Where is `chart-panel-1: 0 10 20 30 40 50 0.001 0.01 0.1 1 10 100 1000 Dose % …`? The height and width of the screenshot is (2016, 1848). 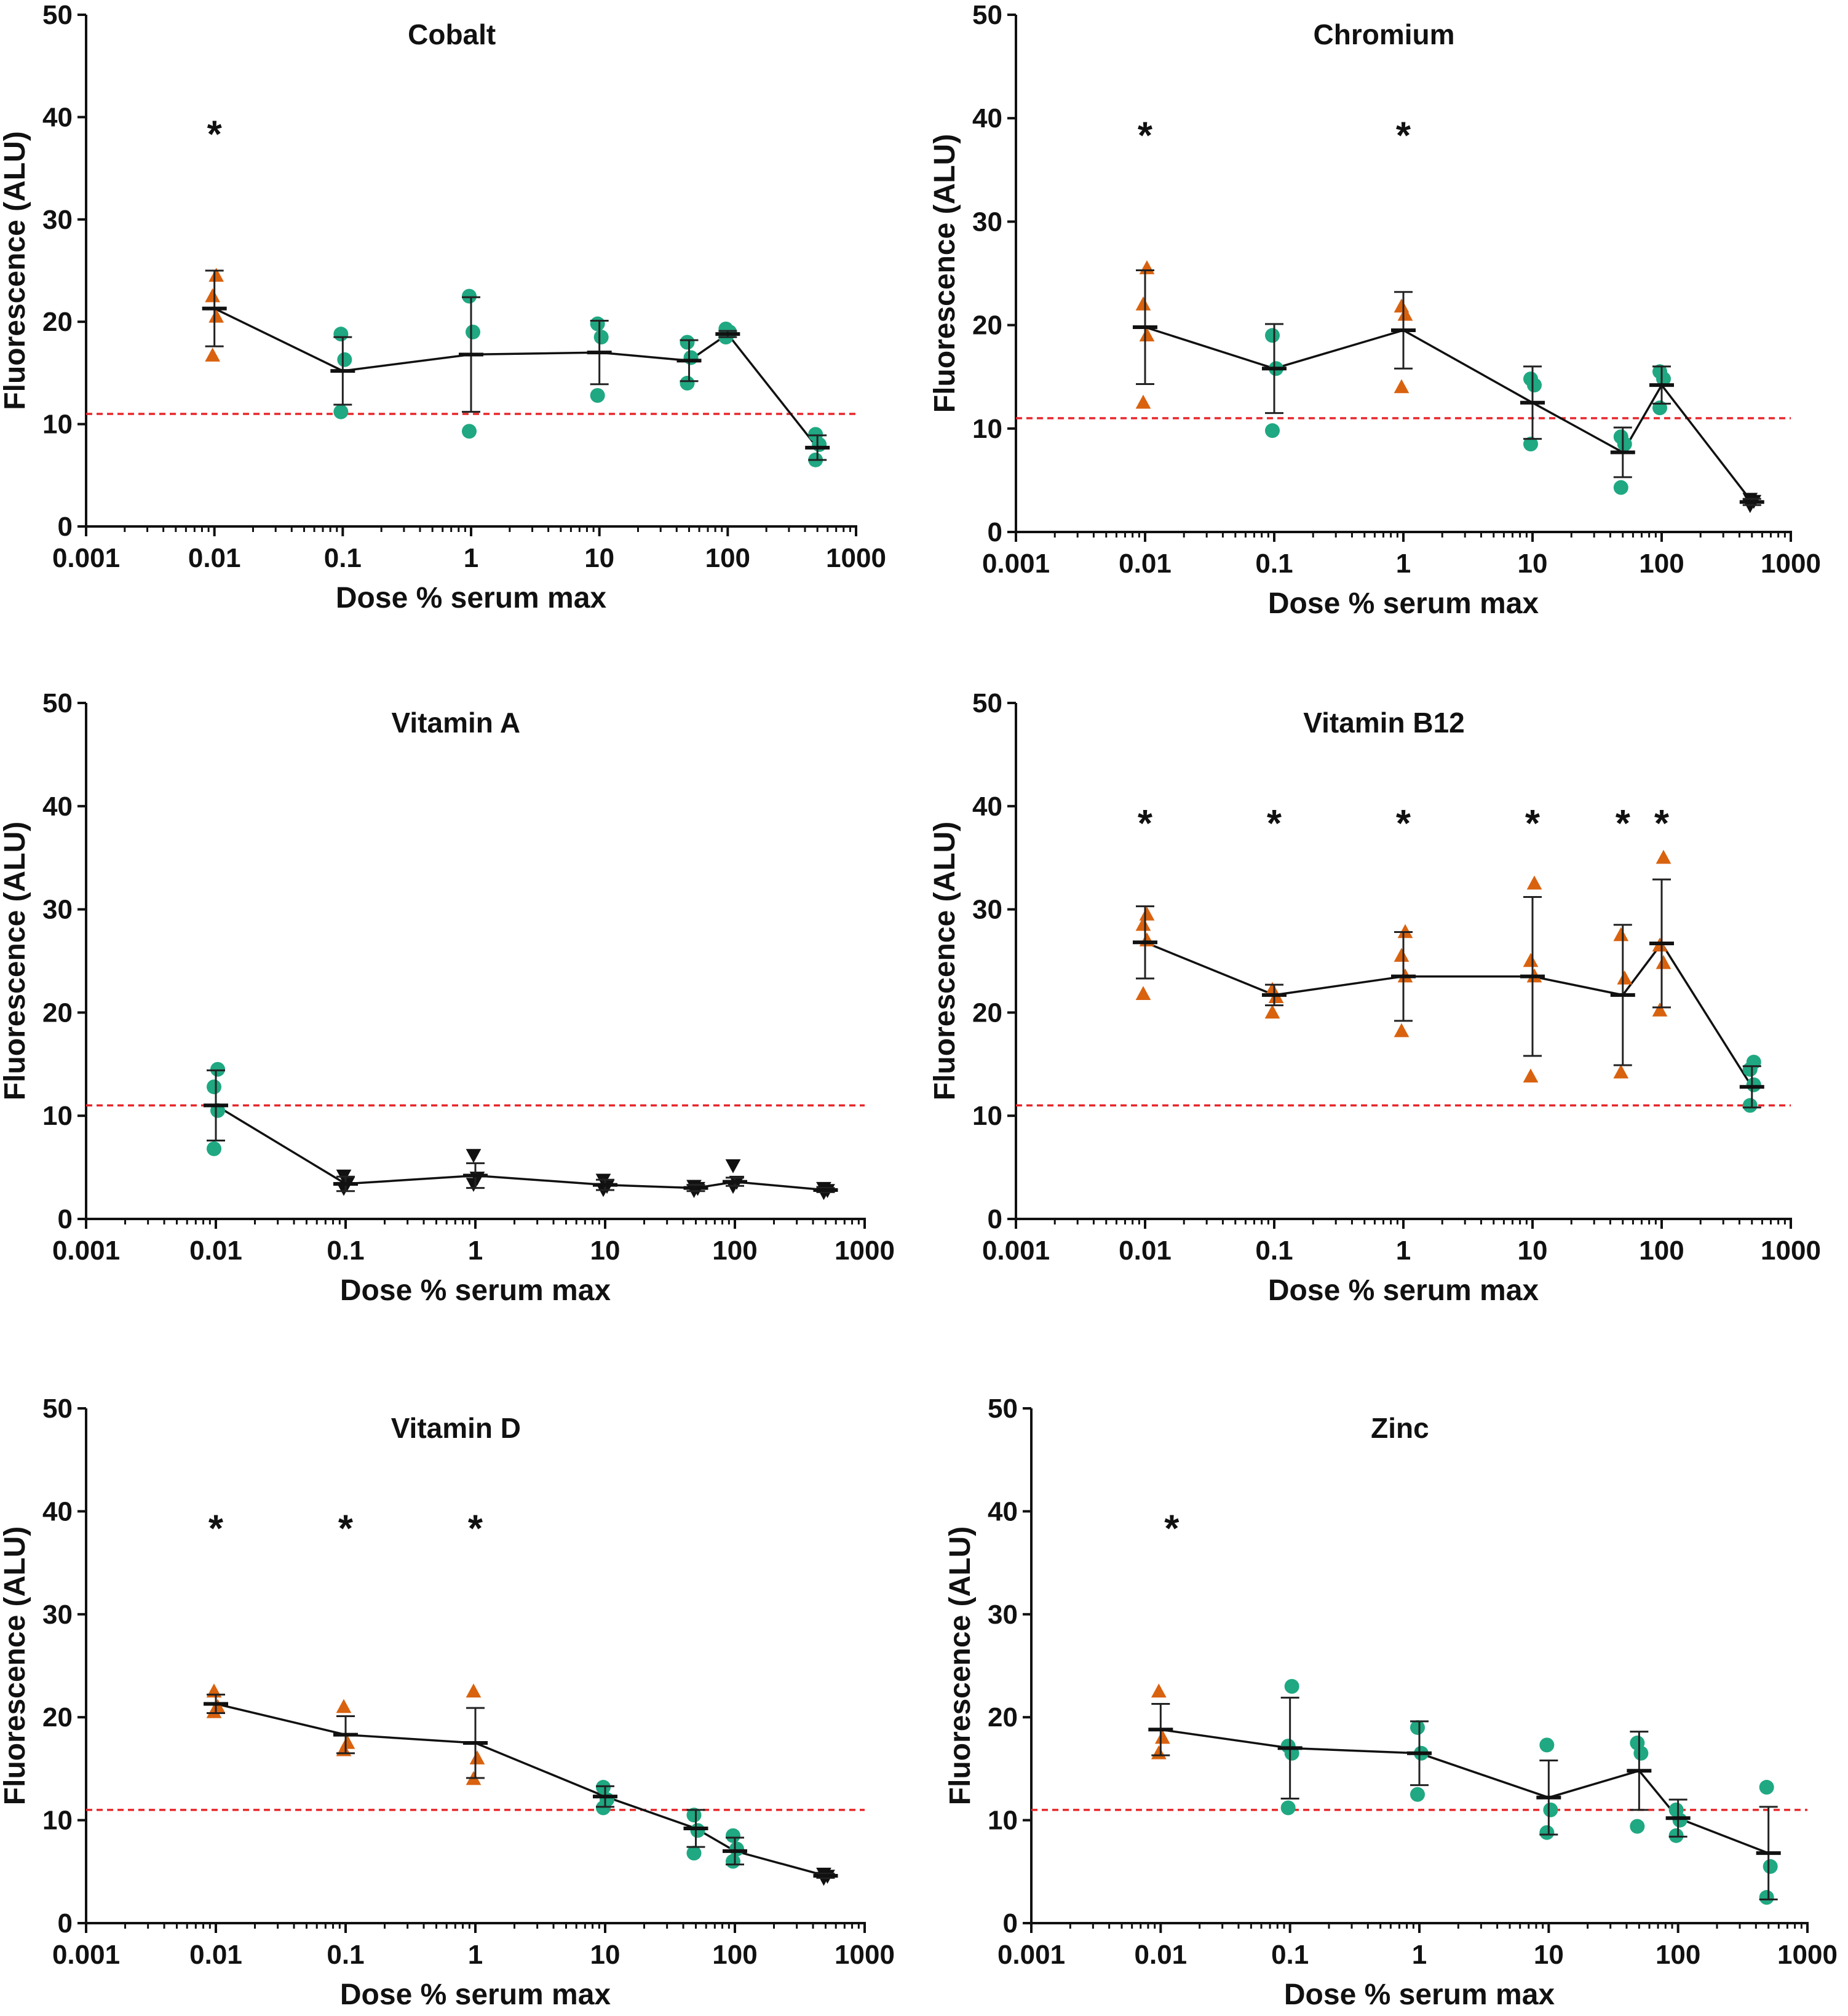
chart-panel-1: 0 10 20 30 40 50 0.001 0.01 0.1 1 10 100 1000 Dose % … is located at coordinates (1375, 310).